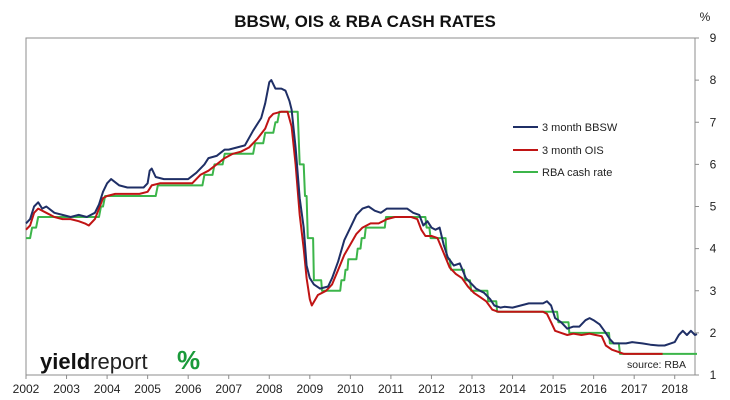 Image resolution: width=730 pixels, height=400 pixels. I want to click on x-tick-label: 2014, so click(512, 389).